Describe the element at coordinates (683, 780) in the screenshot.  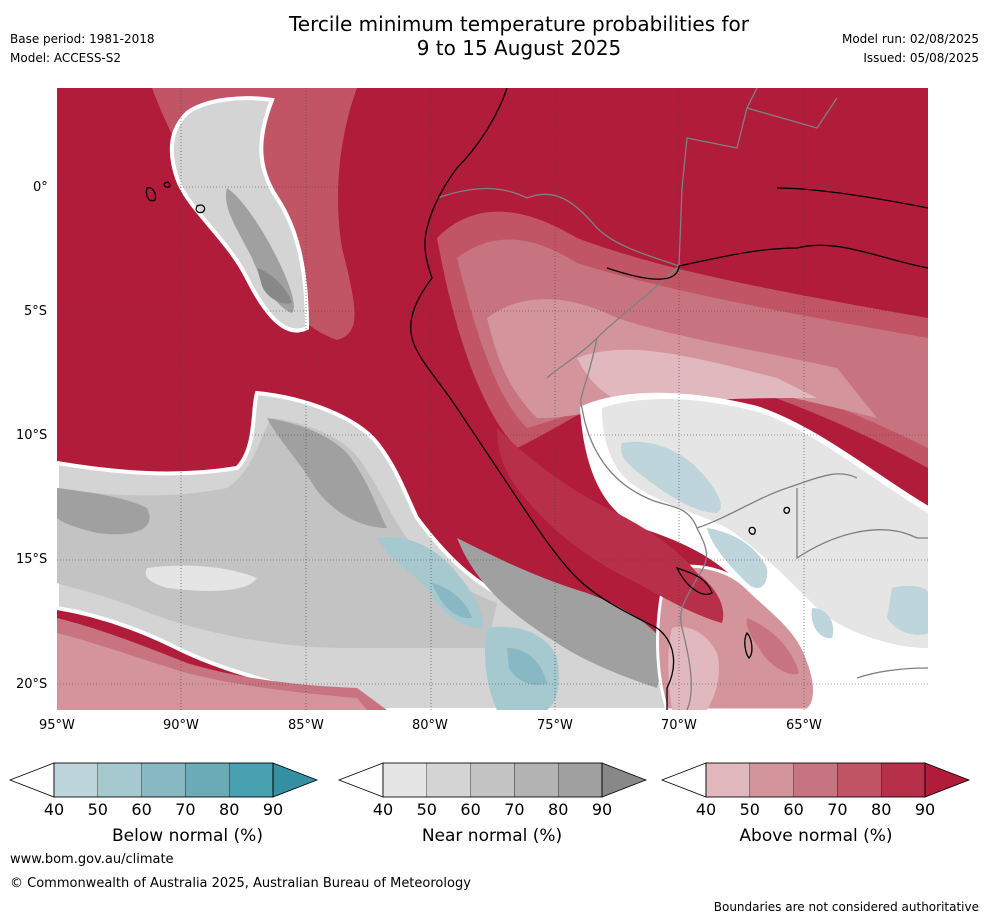
I see `colorbar-2-min-extend` at that location.